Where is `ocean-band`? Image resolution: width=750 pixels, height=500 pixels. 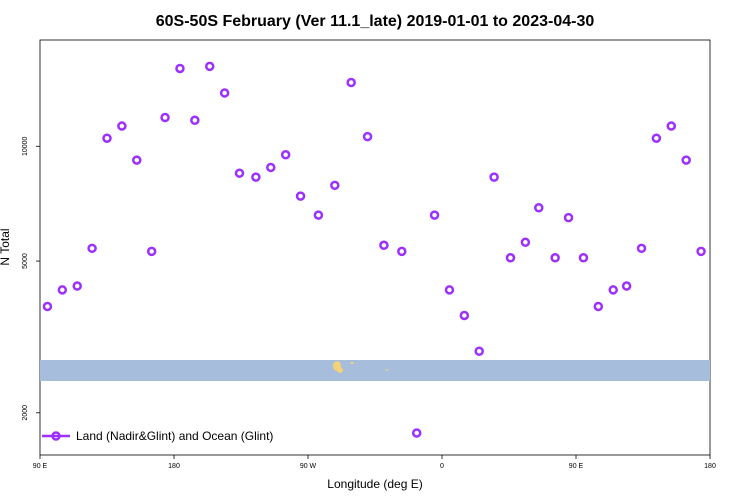 ocean-band is located at coordinates (375, 370).